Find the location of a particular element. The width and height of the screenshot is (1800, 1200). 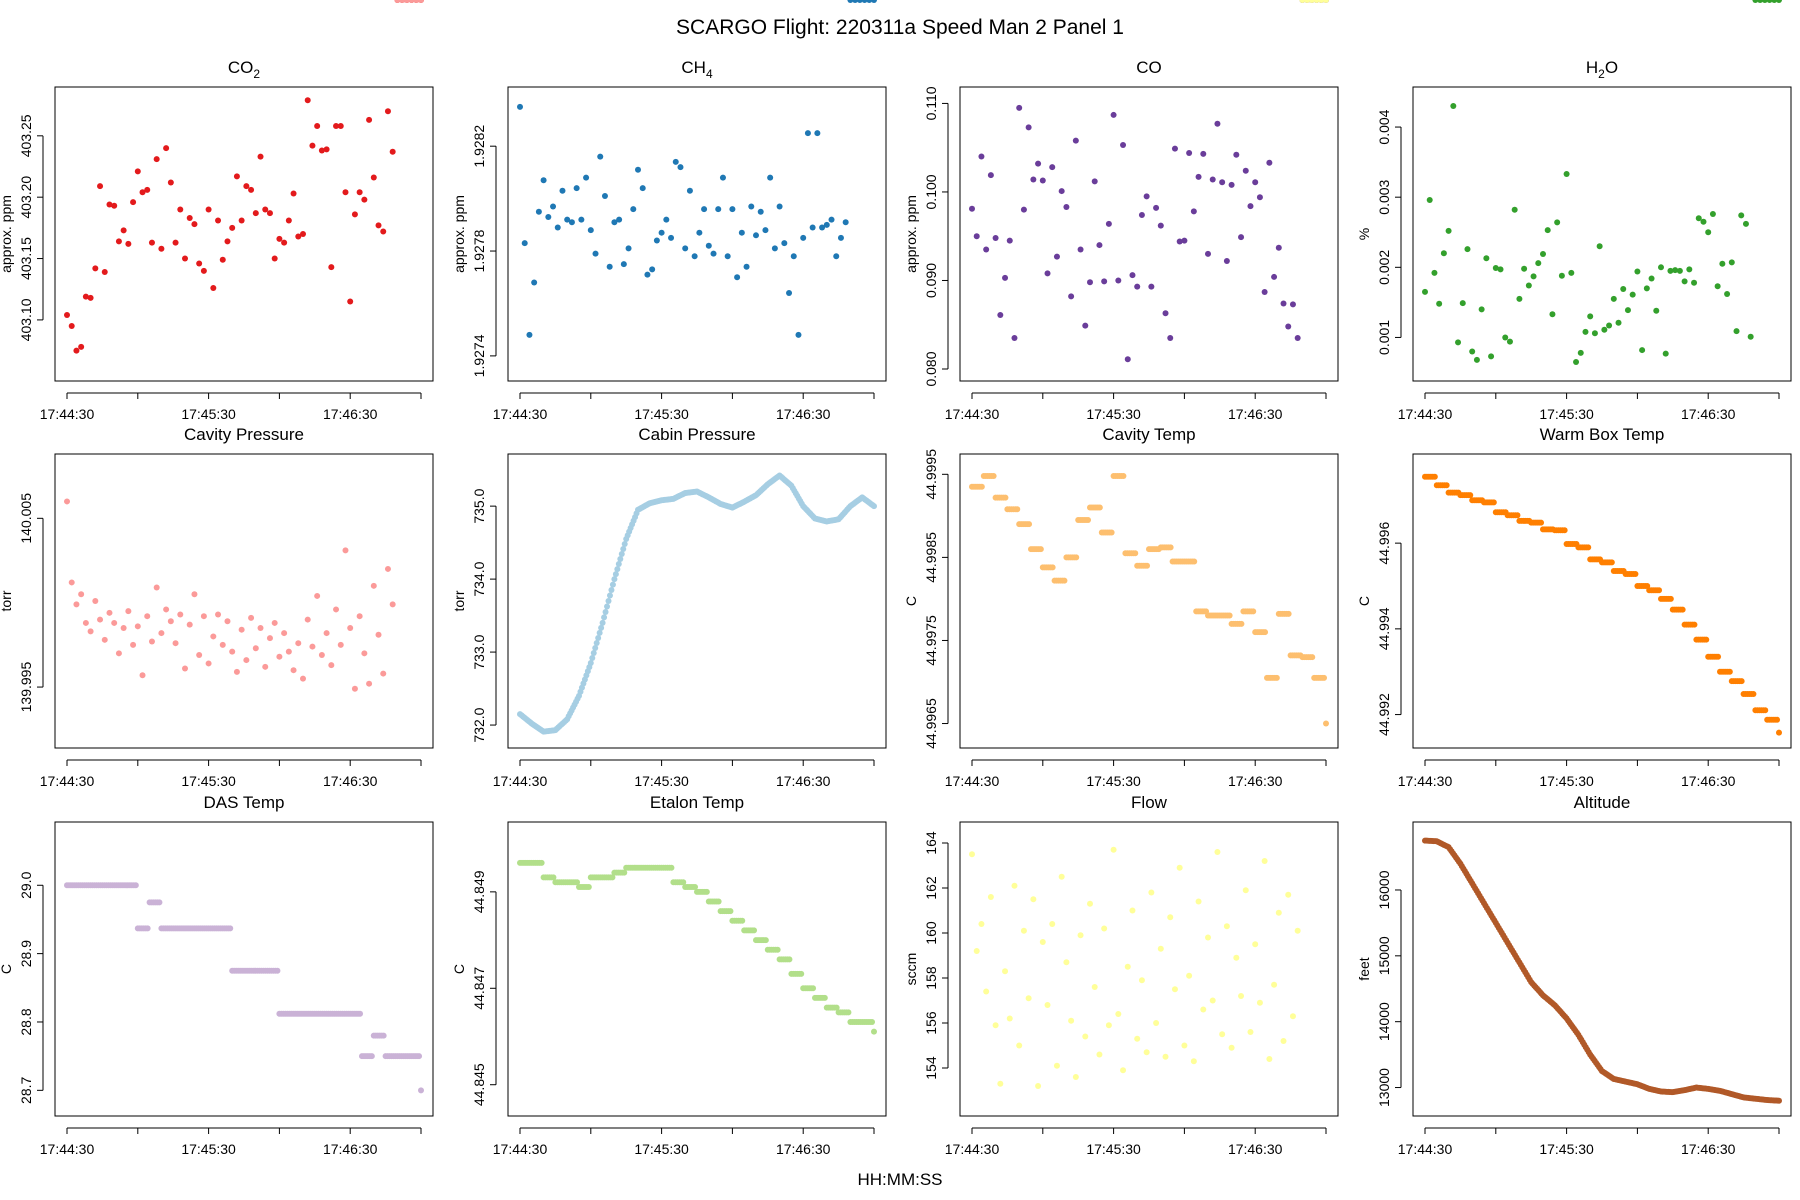

x-tick-label: 17:46:30 is located at coordinates (350, 781).